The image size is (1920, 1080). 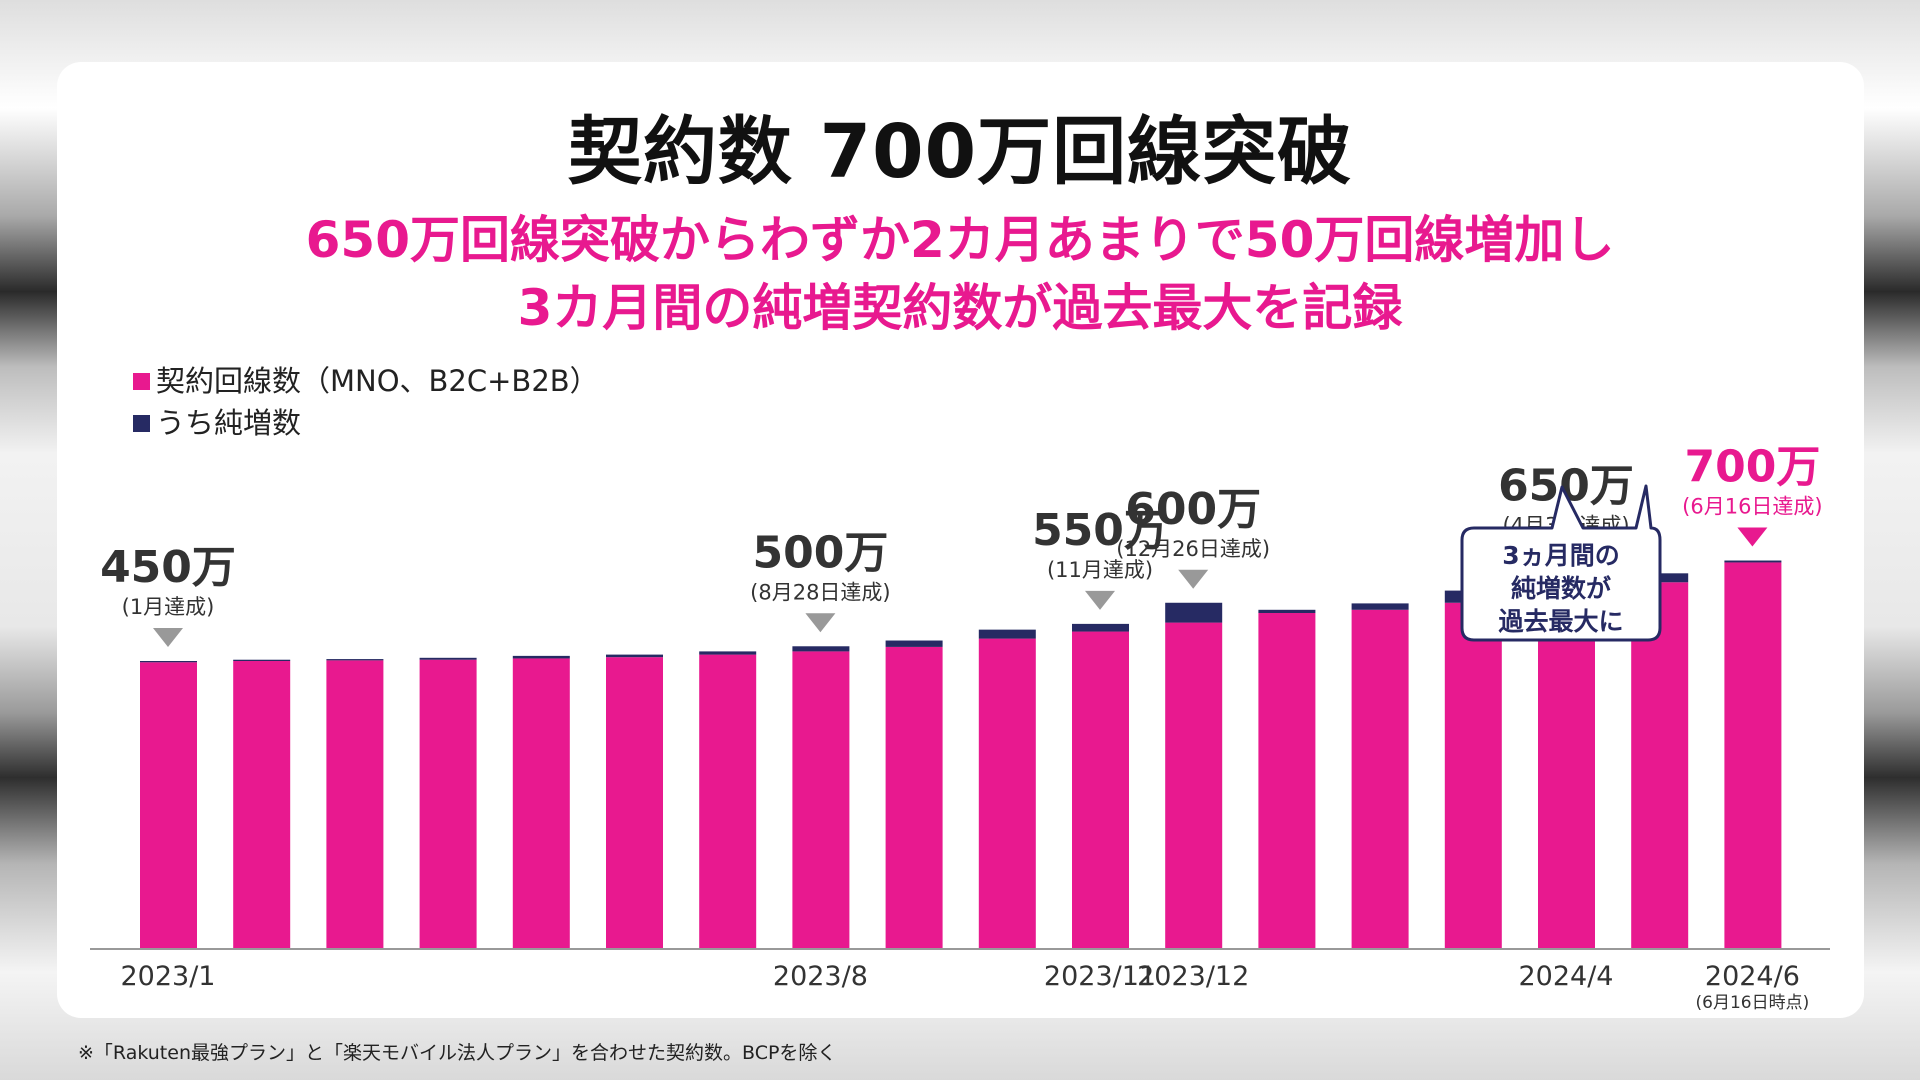 I want to click on callout-bubble-shape, so click(x=1561, y=563).